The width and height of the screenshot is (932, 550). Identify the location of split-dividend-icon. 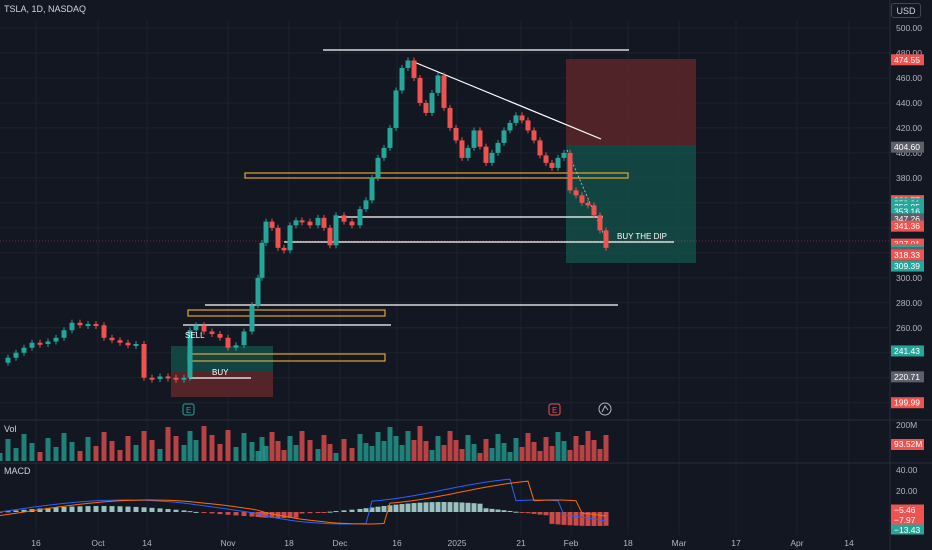
(605, 409).